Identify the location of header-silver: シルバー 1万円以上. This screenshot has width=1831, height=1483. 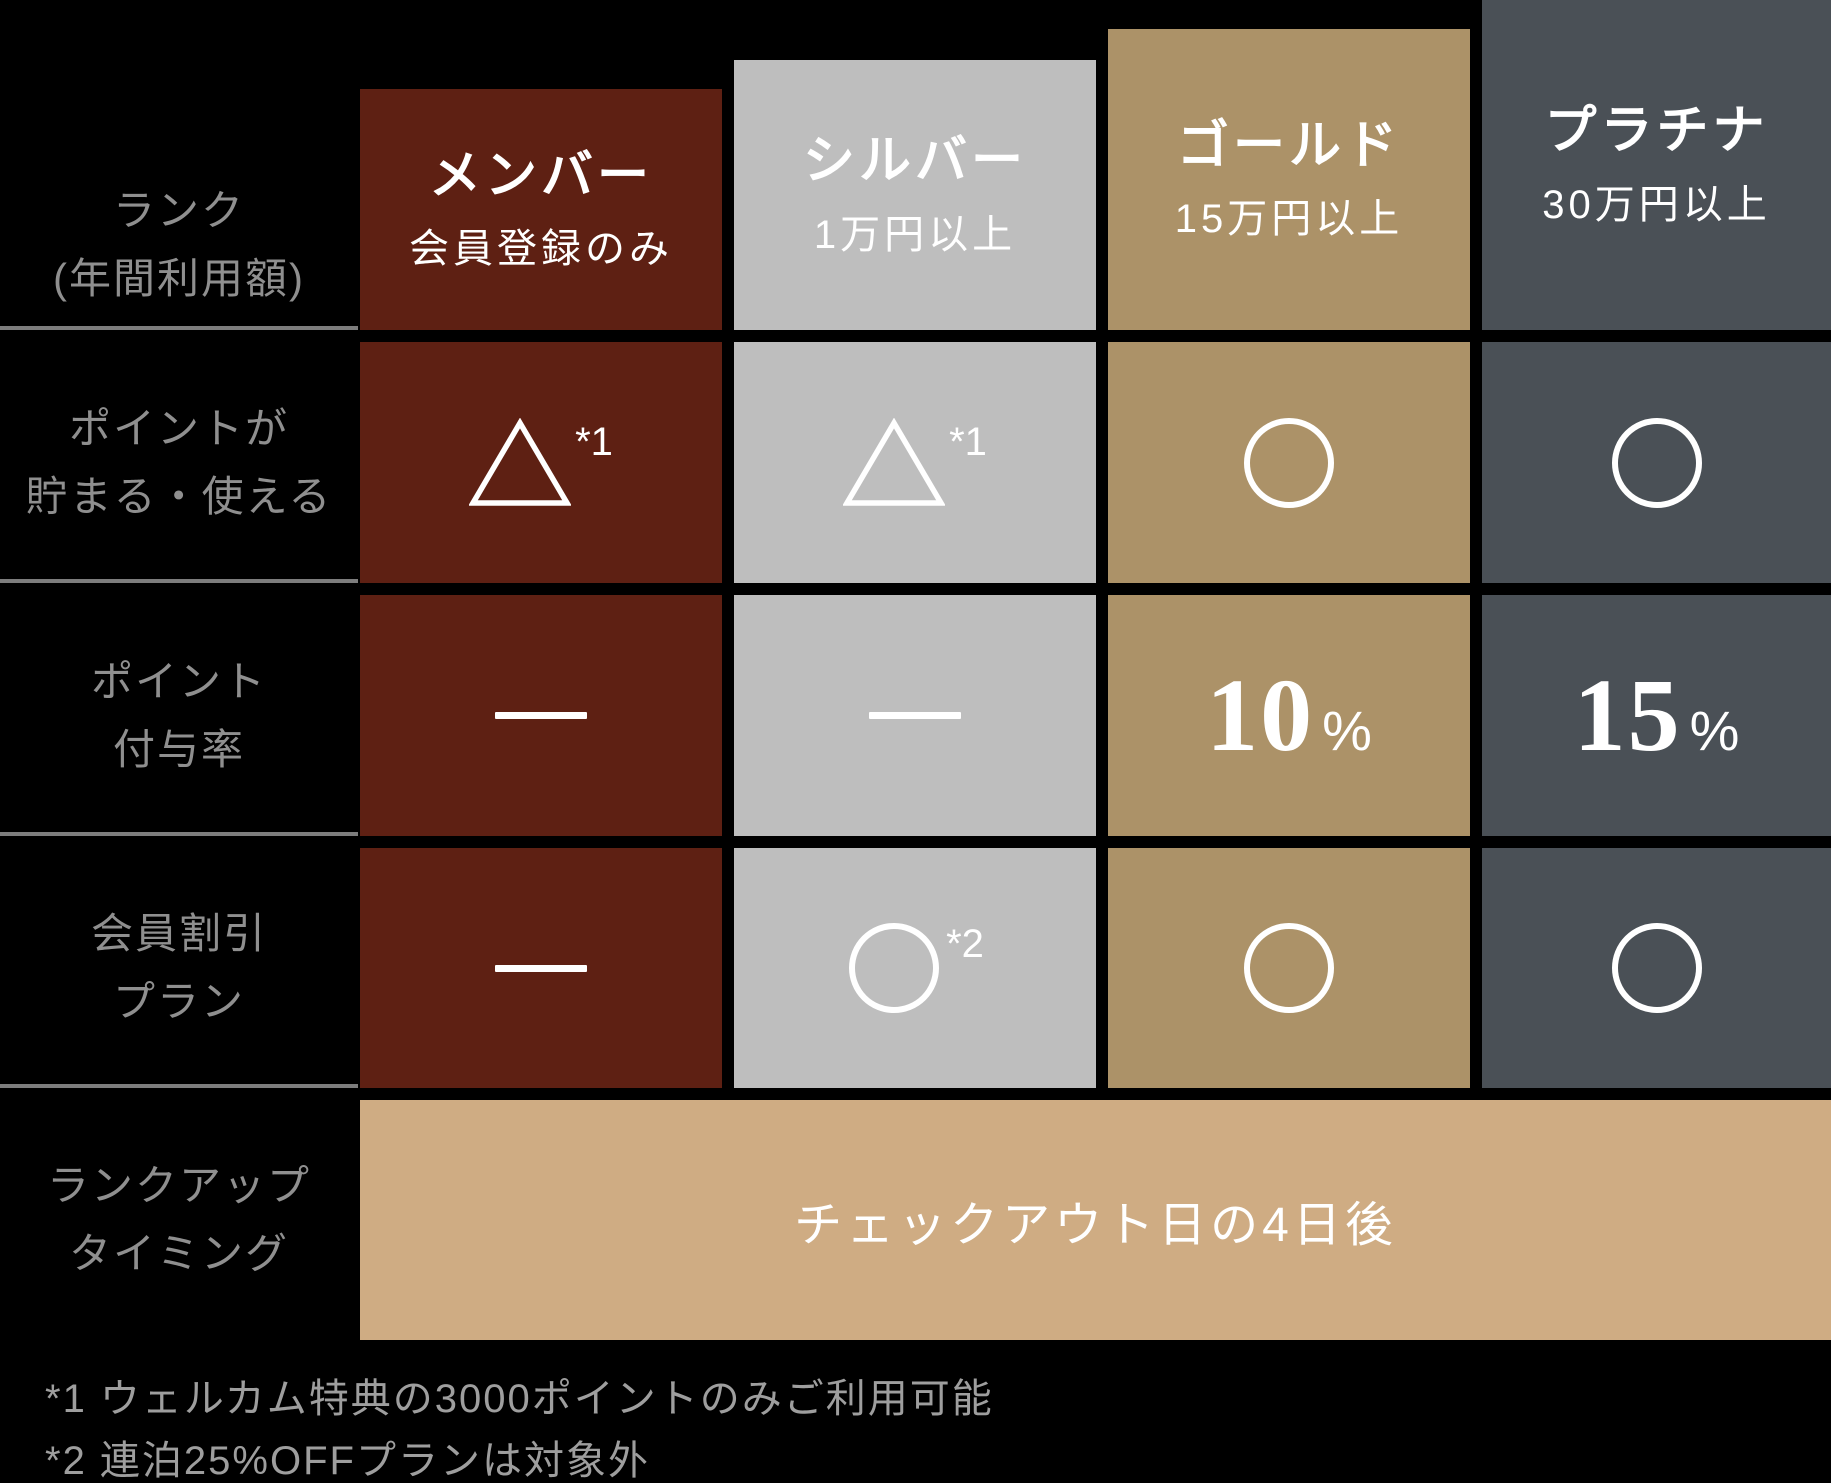
(915, 195).